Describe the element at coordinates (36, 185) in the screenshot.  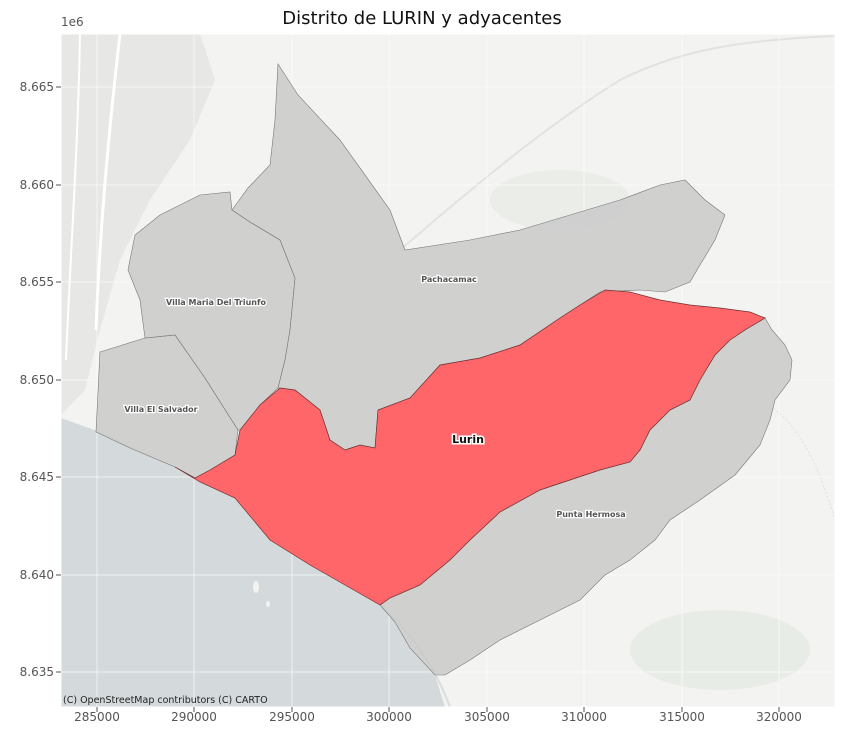
I see `y-tick-label: 8.660` at that location.